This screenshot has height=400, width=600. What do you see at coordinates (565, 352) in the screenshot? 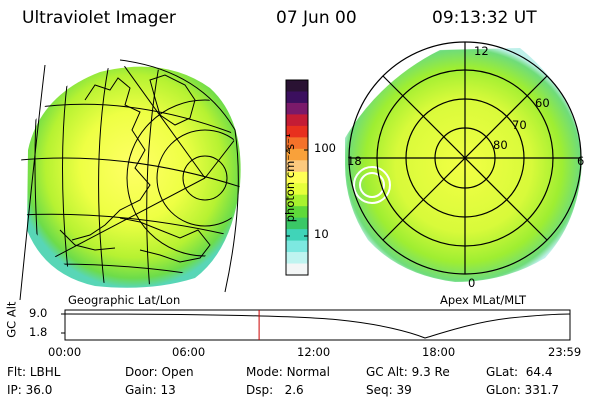
I see `timeline-xtick-2359: 23:59` at bounding box center [565, 352].